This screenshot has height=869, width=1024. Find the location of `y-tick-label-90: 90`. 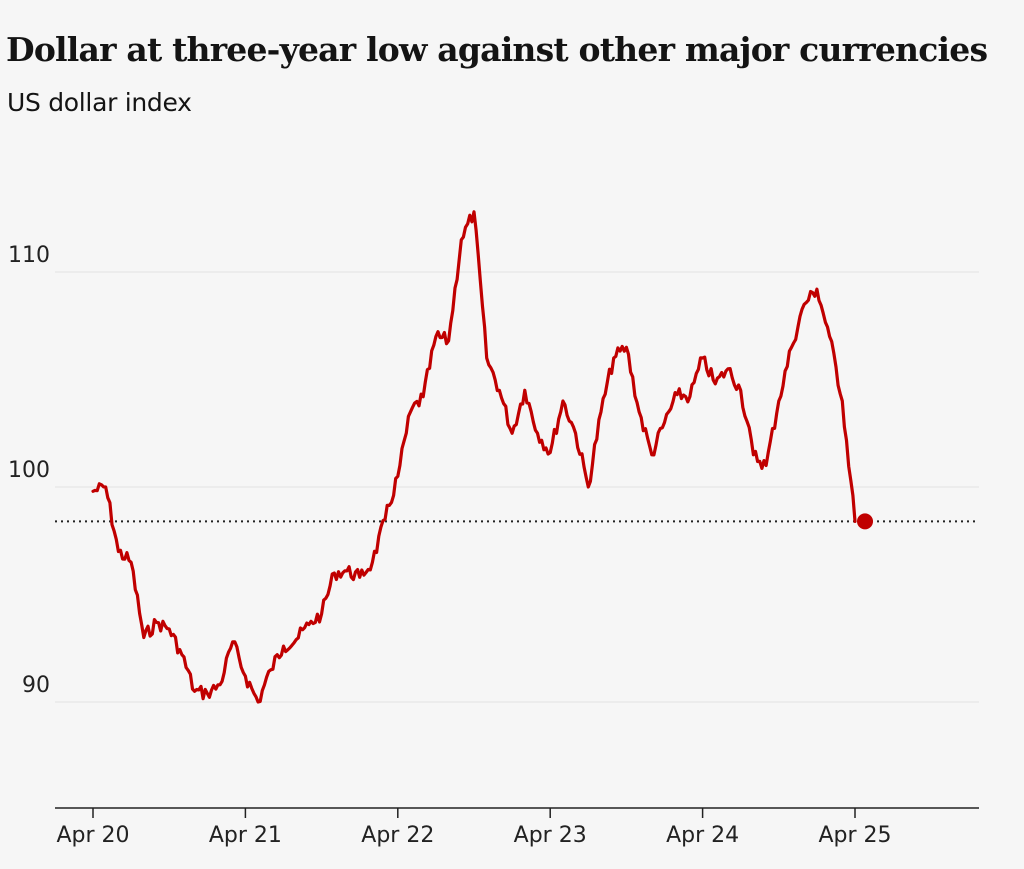

y-tick-label-90: 90 is located at coordinates (36, 685).